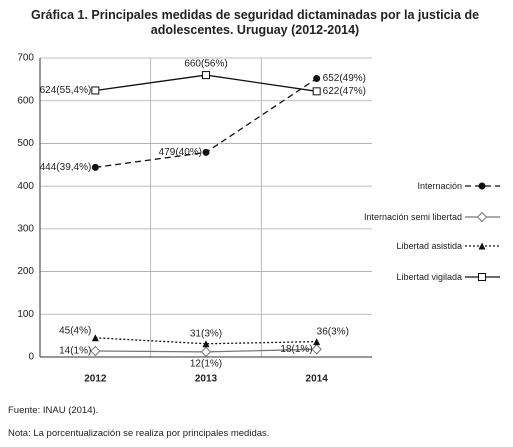 This screenshot has height=447, width=513. Describe the element at coordinates (317, 379) in the screenshot. I see `x-tick-label: 2014` at that location.